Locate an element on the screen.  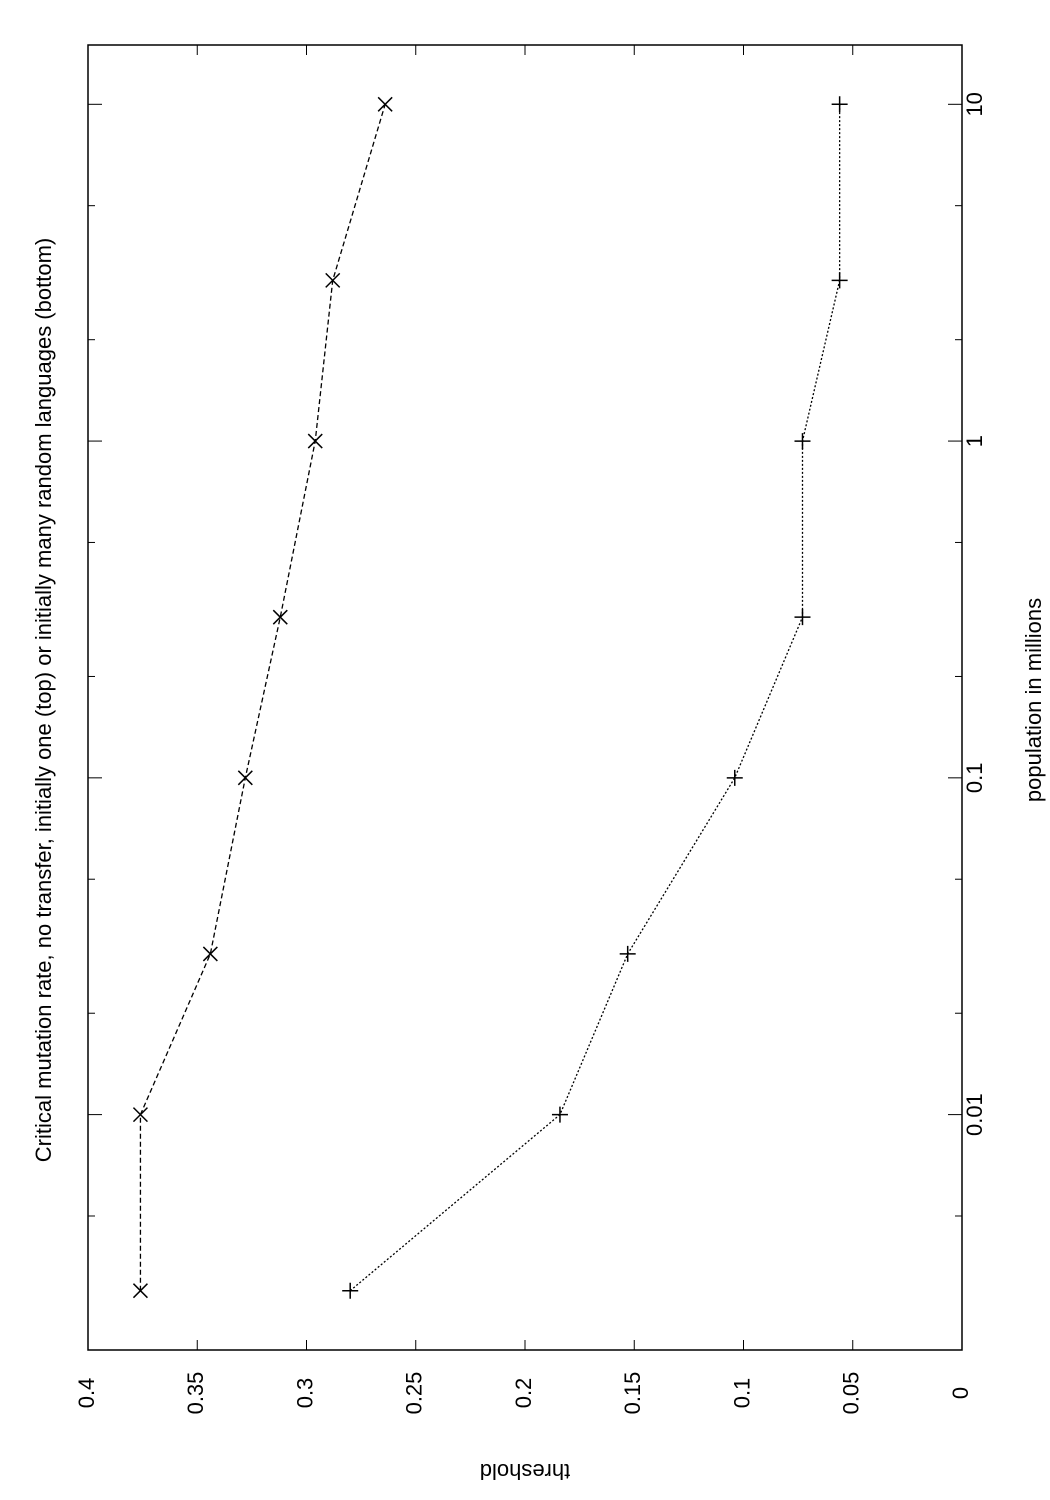
x-tick-label: 0.1 is located at coordinates (974, 778).